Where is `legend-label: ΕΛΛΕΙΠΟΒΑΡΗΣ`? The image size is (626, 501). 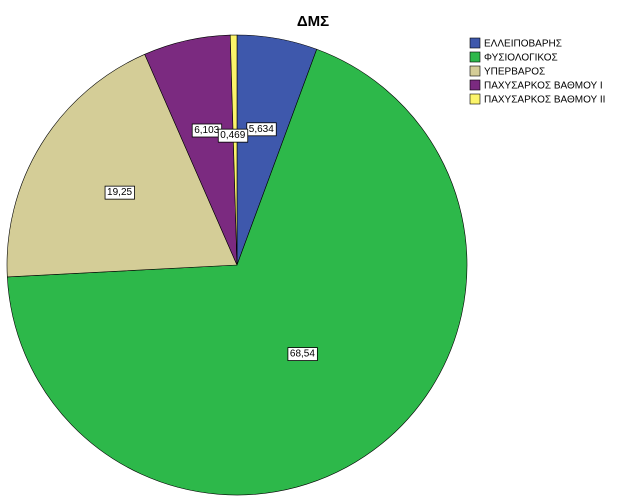 legend-label: ΕΛΛΕΙΠΟΒΑΡΗΣ is located at coordinates (523, 44).